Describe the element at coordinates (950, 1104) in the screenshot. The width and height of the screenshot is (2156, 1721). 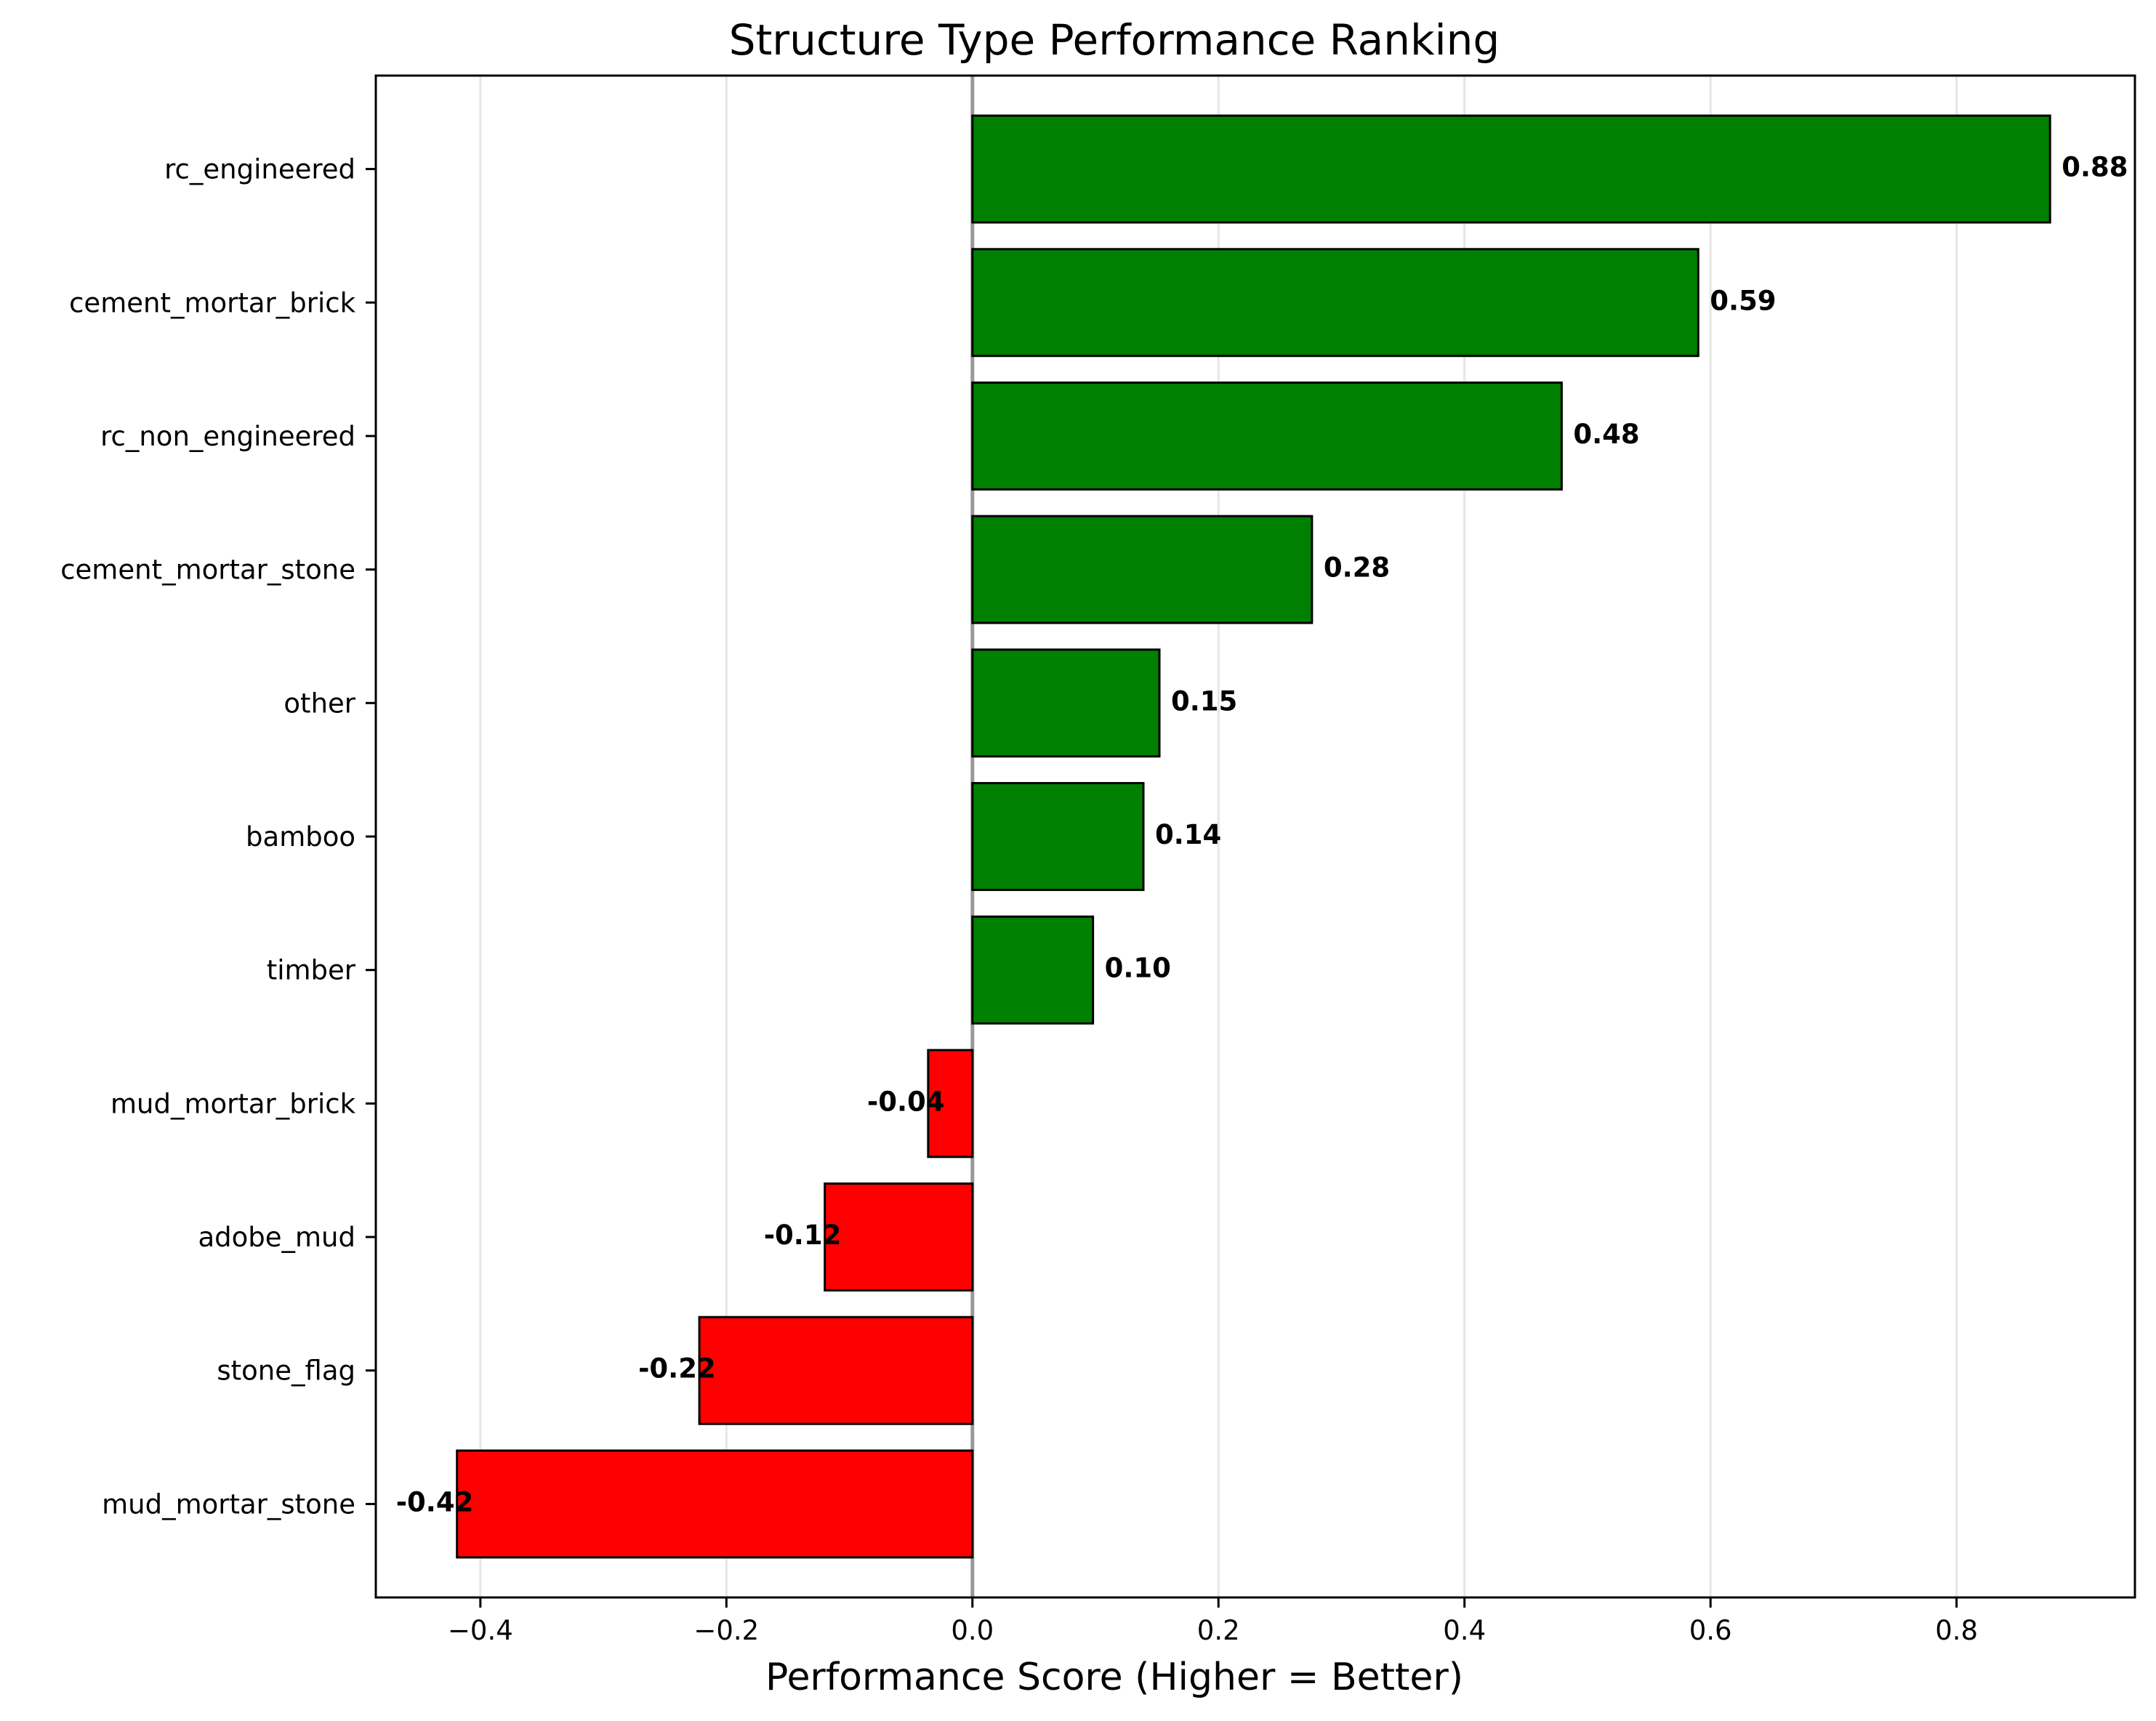
I see `bar-mud_mortar_brick` at that location.